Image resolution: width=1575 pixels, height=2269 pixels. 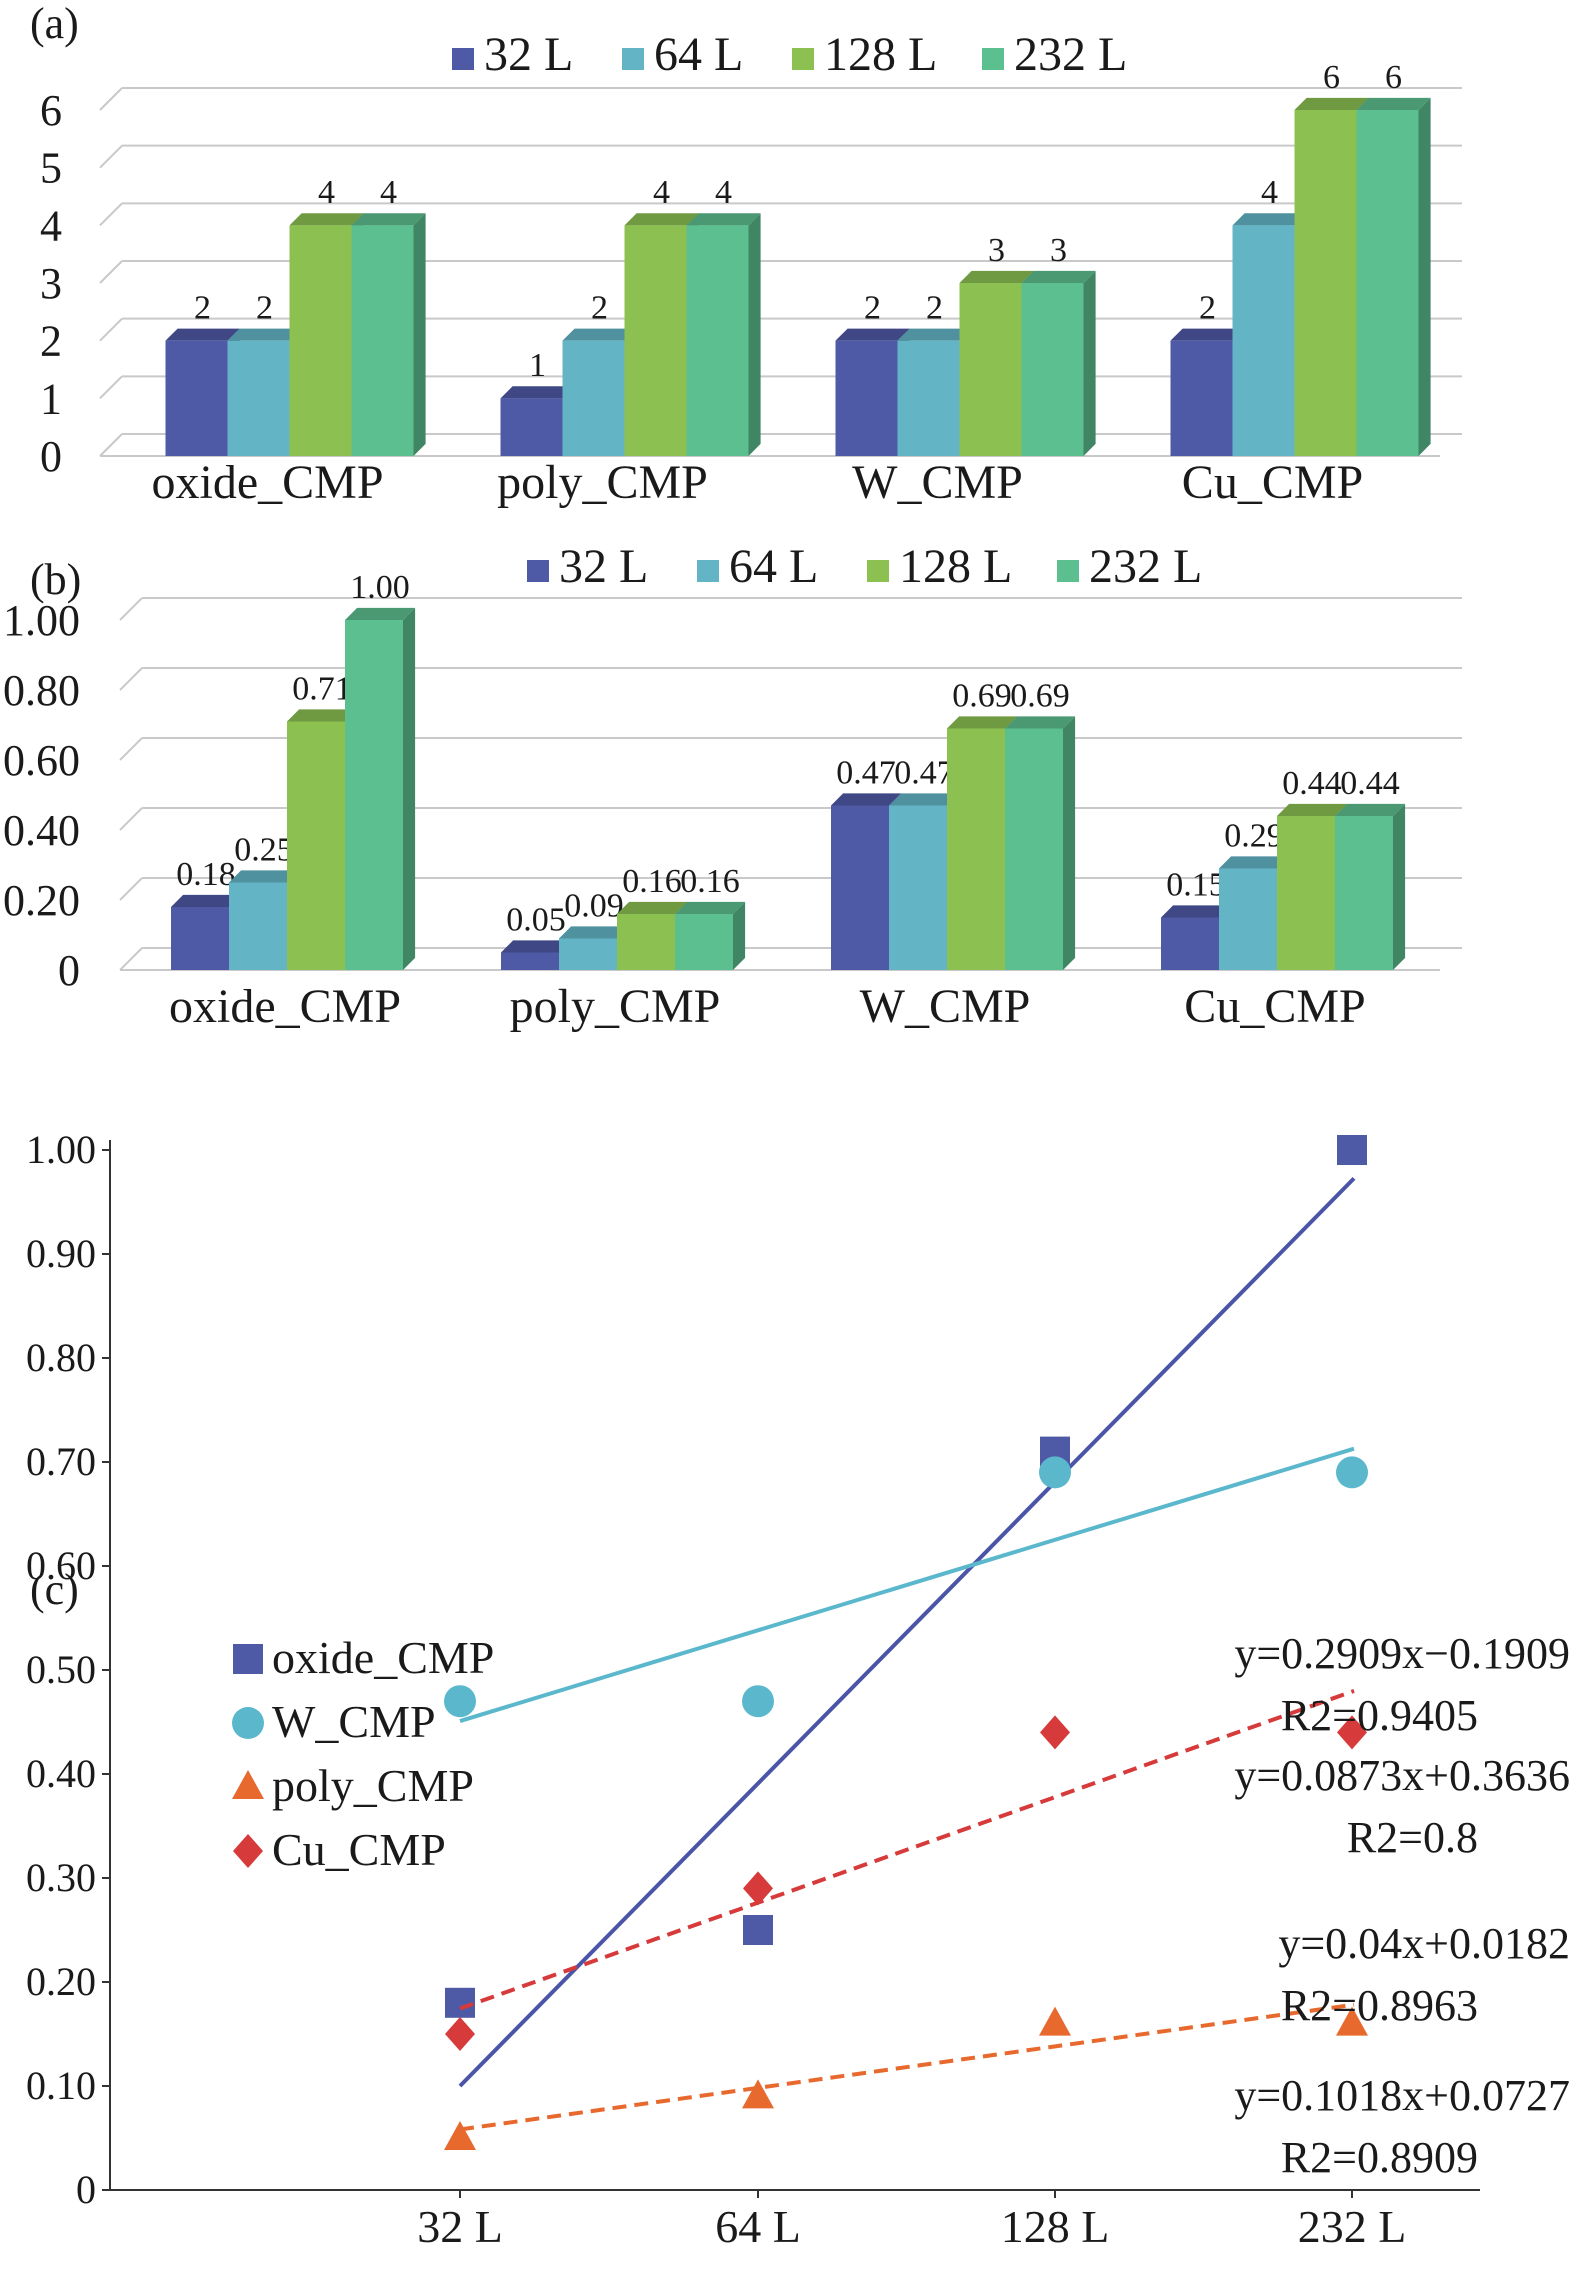 I want to click on data-label: 6, so click(x=1331, y=77).